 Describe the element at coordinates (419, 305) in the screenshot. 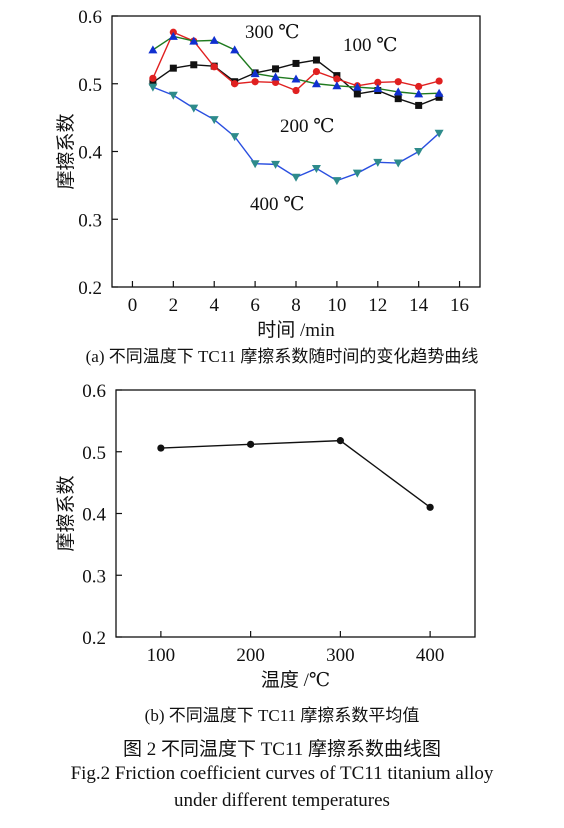

I see `x-tick-label: 14` at that location.